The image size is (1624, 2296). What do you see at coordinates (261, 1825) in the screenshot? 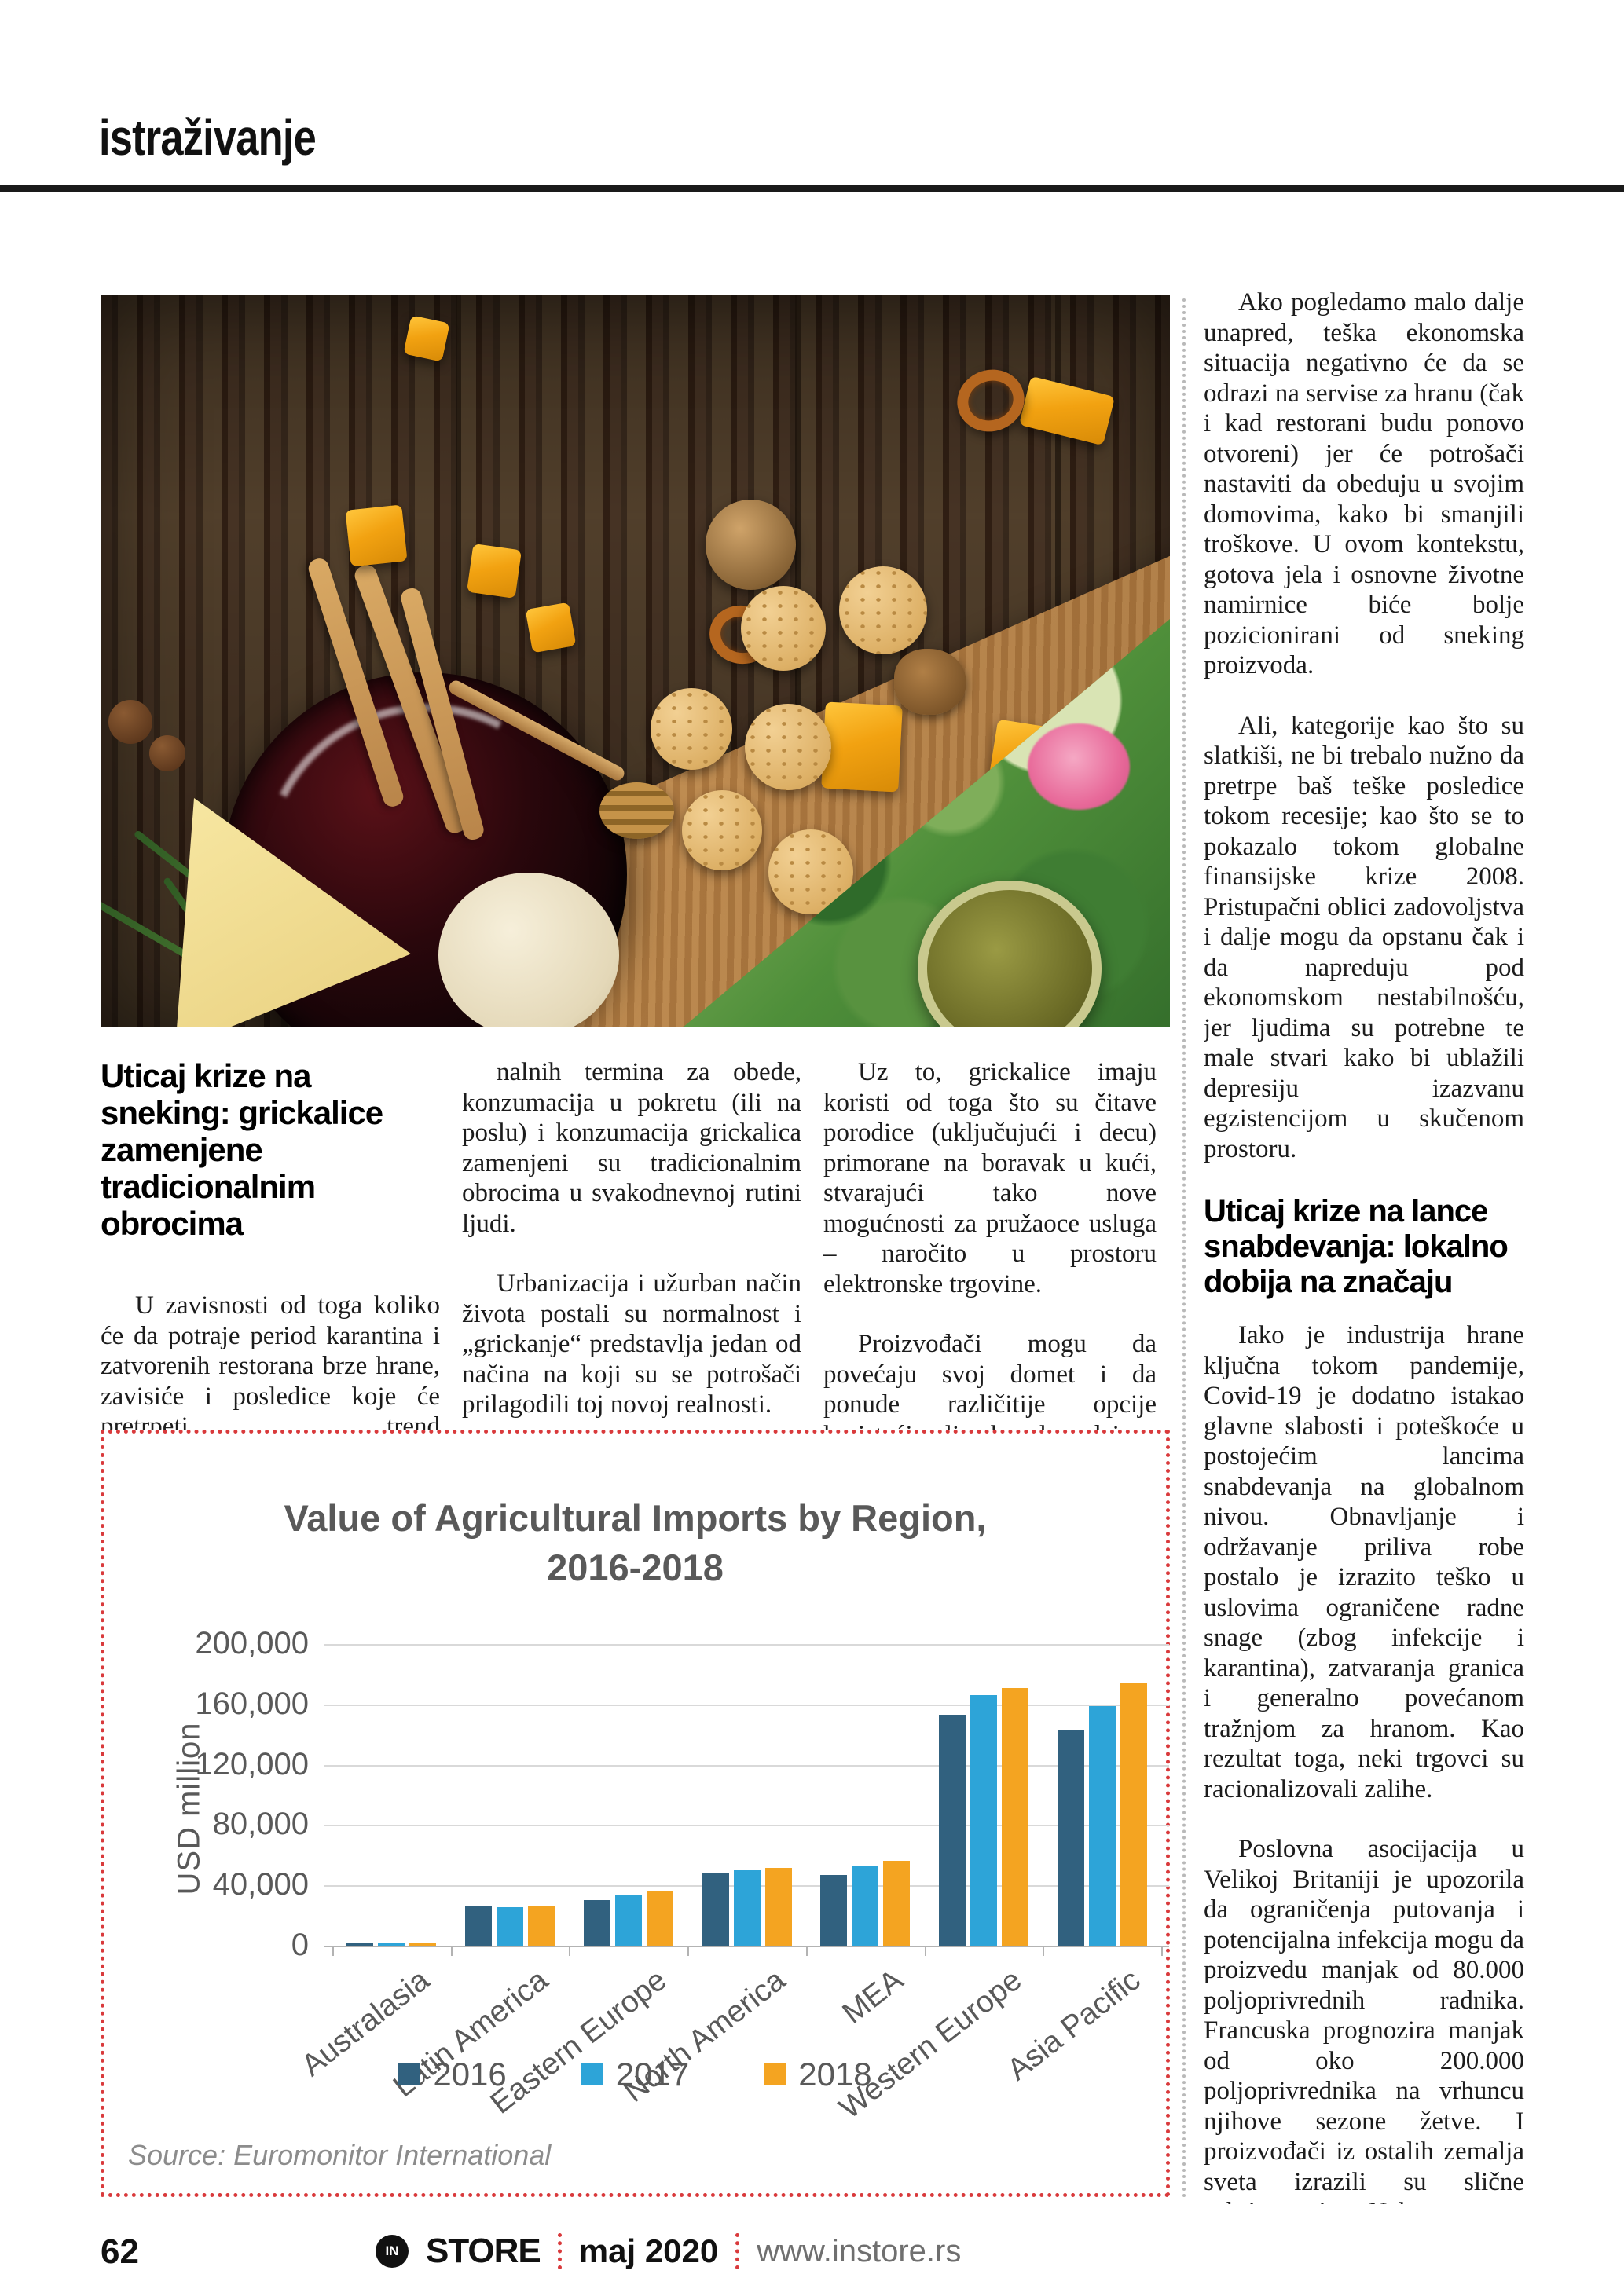
I see `y-axis-tick-label: 80,000` at bounding box center [261, 1825].